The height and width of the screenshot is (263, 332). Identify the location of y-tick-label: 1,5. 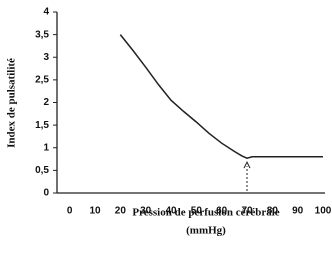
(42, 125).